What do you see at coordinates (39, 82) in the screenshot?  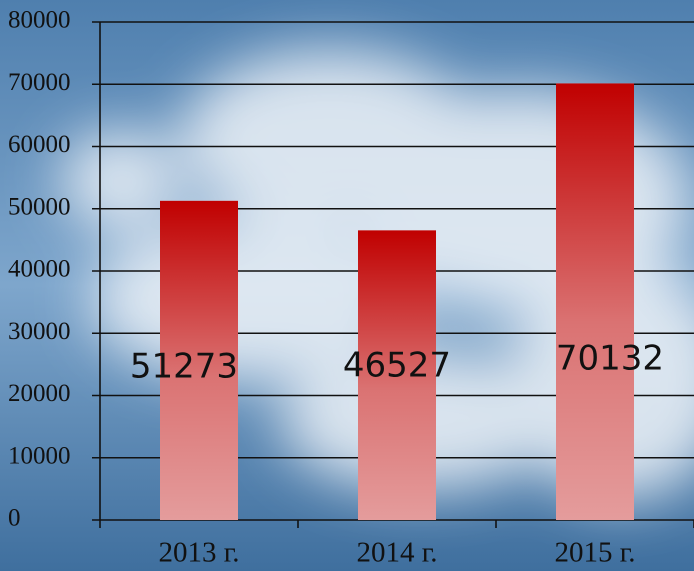 I see `y-tick-label: 70000` at bounding box center [39, 82].